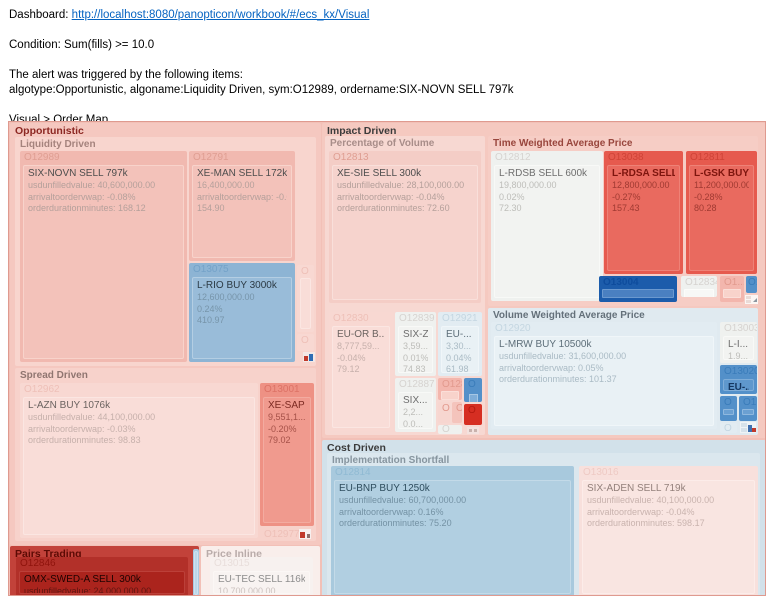  I want to click on order-O12839: O12839 SIX-Z... 3,59... 0.01% 74.83, so click(415, 344).